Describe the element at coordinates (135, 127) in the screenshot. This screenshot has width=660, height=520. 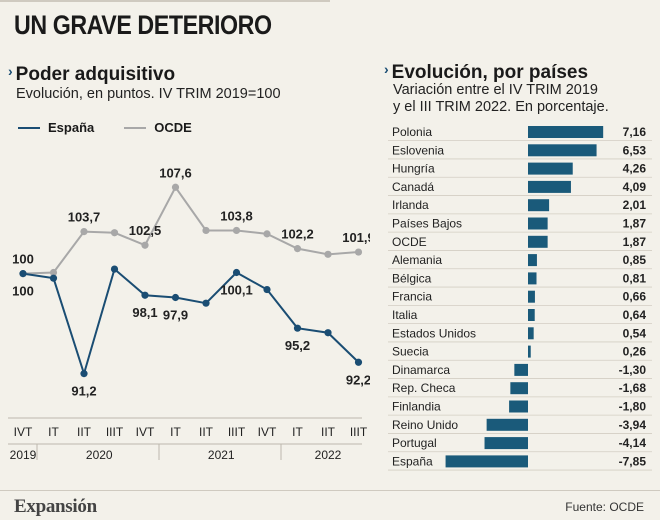
I see `legend-swatch-oecd` at that location.